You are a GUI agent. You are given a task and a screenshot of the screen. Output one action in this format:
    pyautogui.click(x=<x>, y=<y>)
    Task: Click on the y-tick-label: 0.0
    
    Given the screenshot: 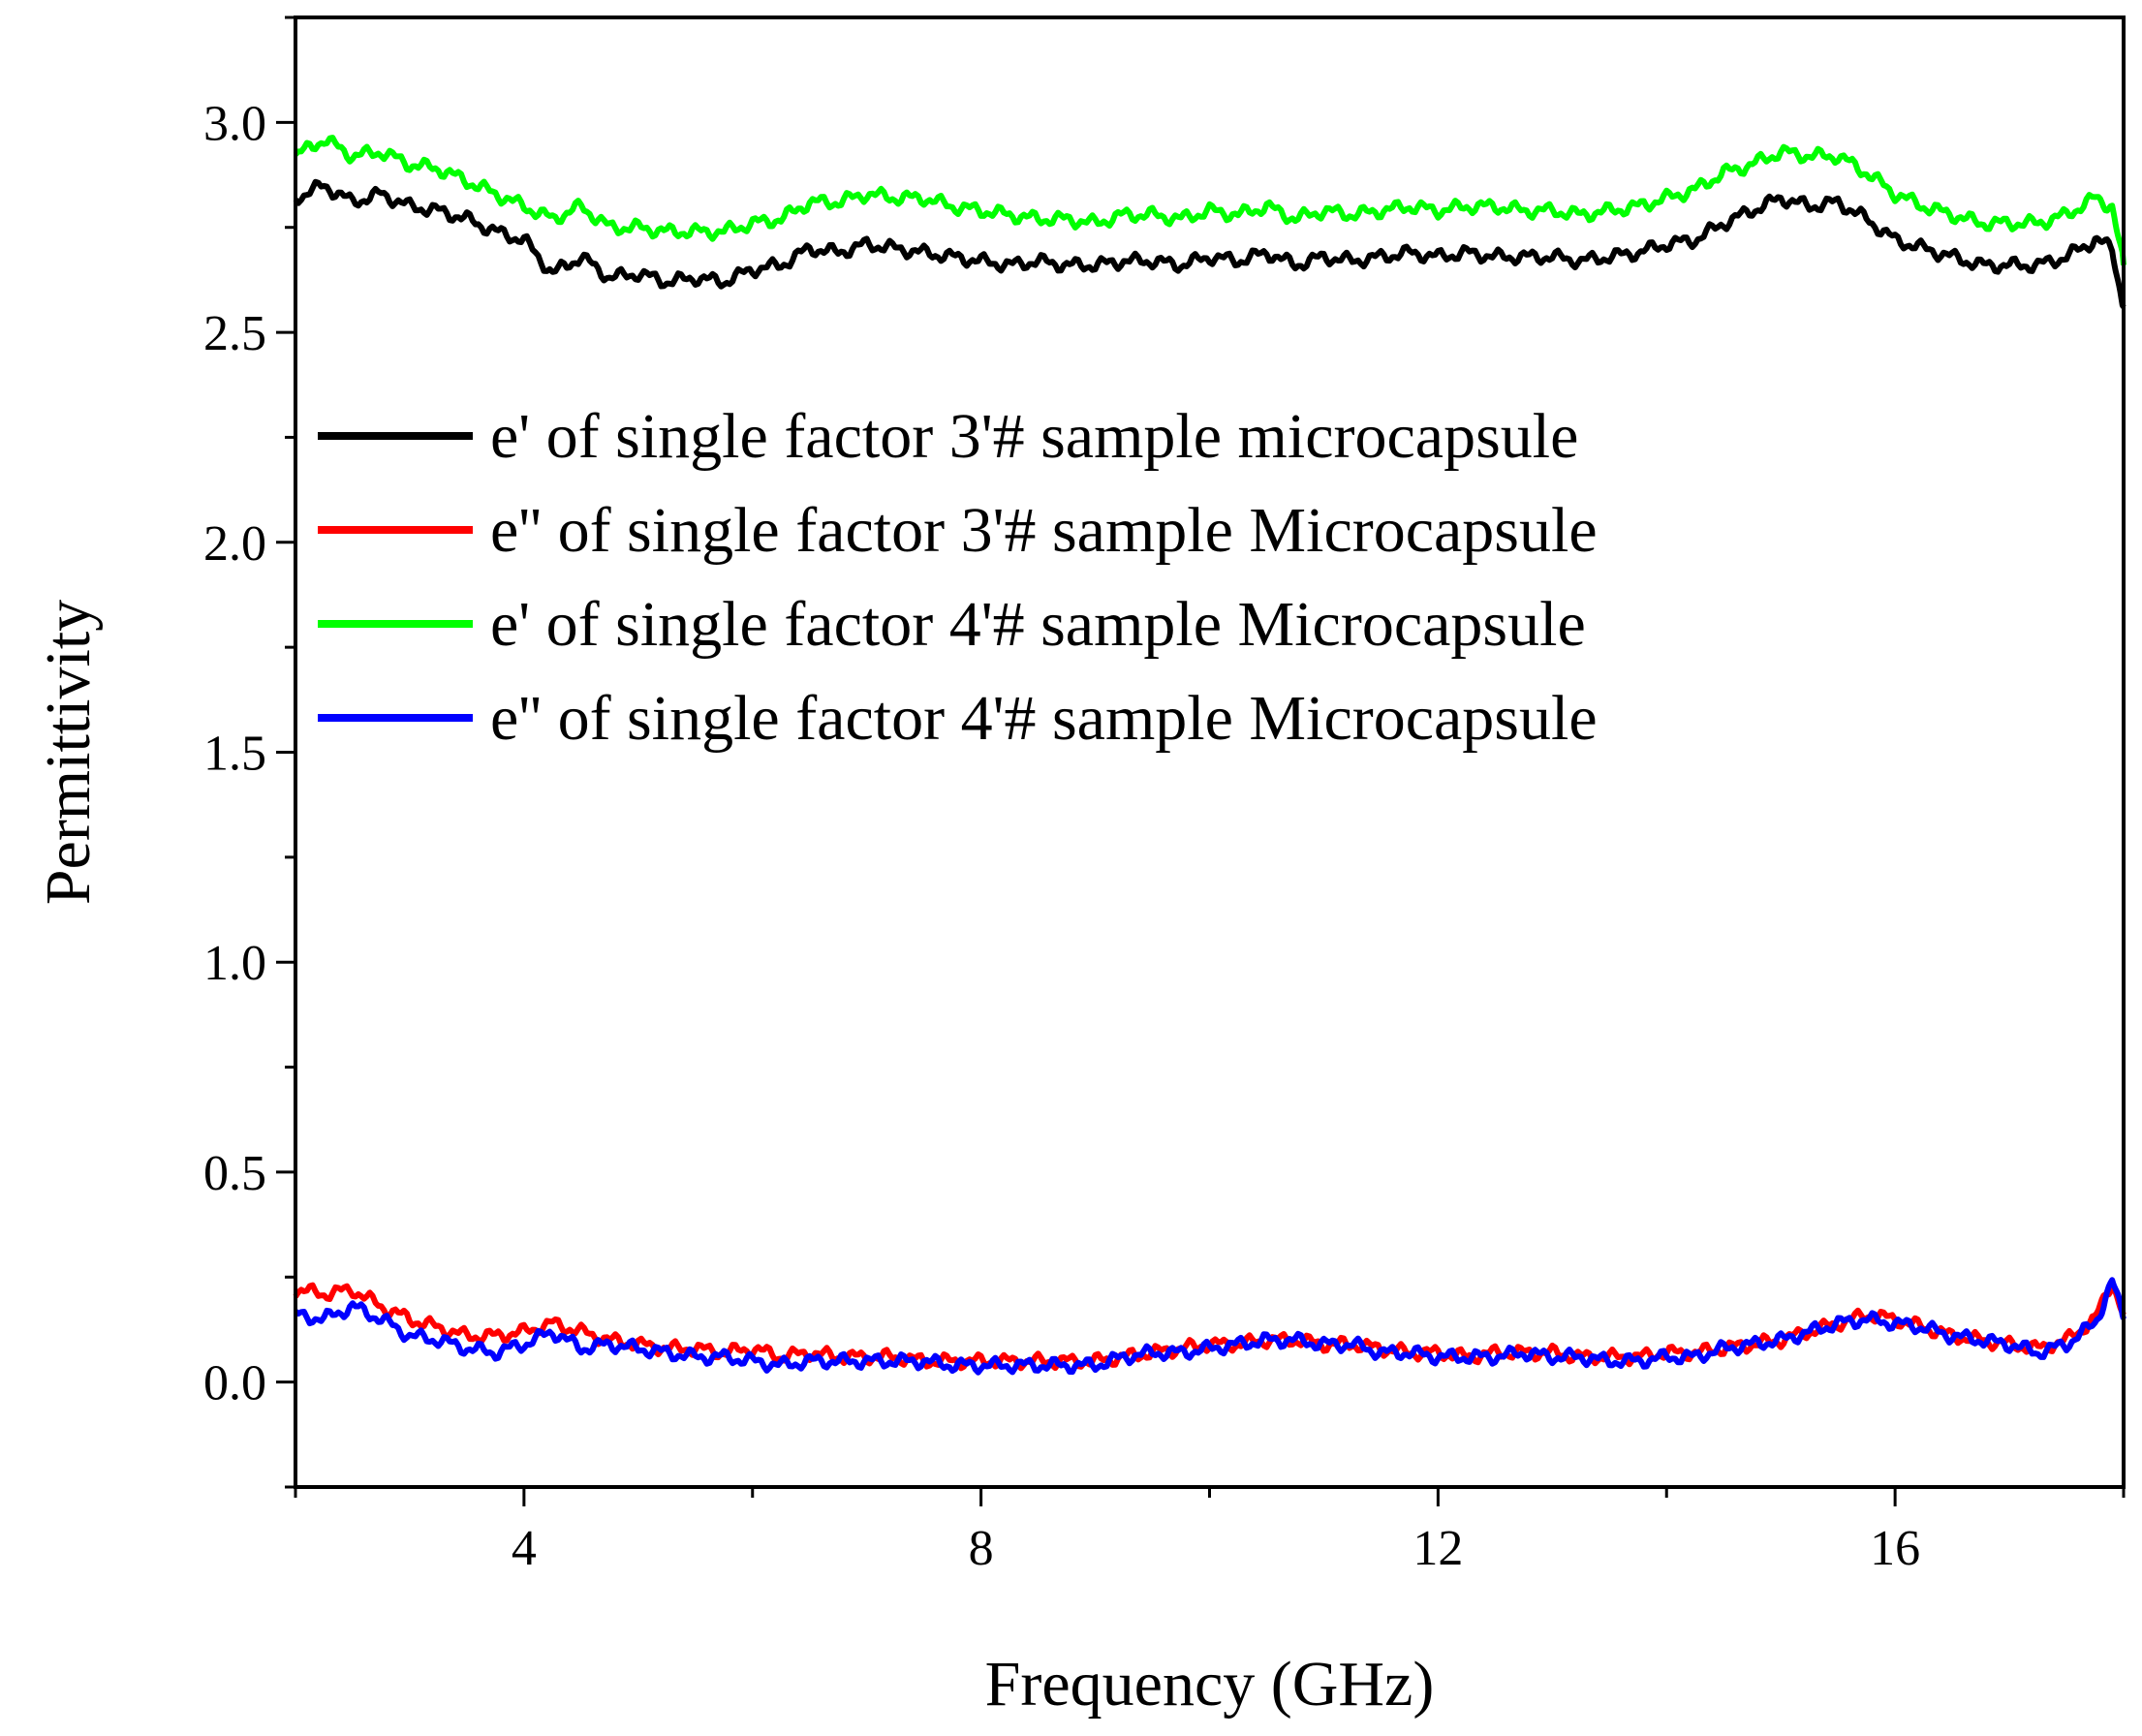 What is the action you would take?
    pyautogui.click(x=235, y=1383)
    